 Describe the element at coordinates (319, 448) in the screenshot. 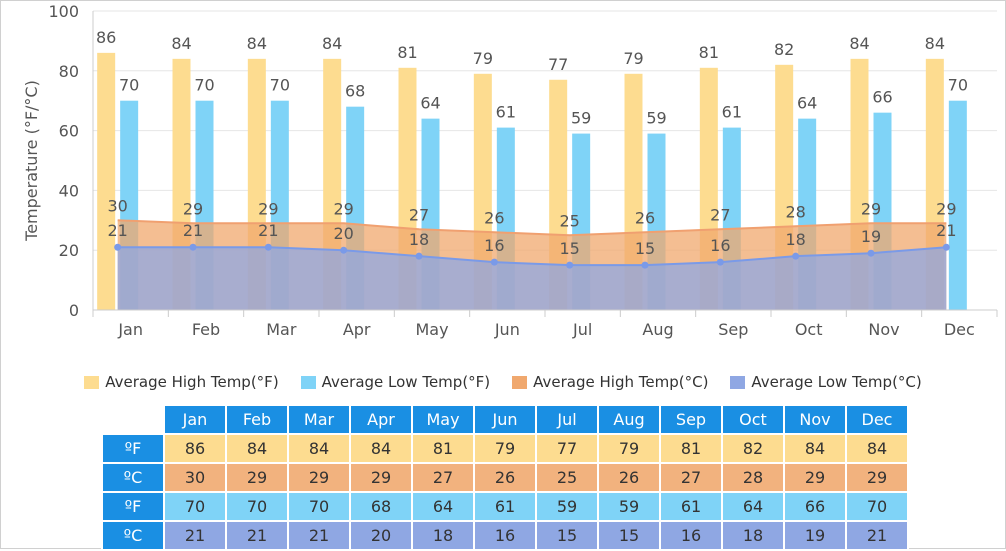

I see `table-cell: 84` at that location.